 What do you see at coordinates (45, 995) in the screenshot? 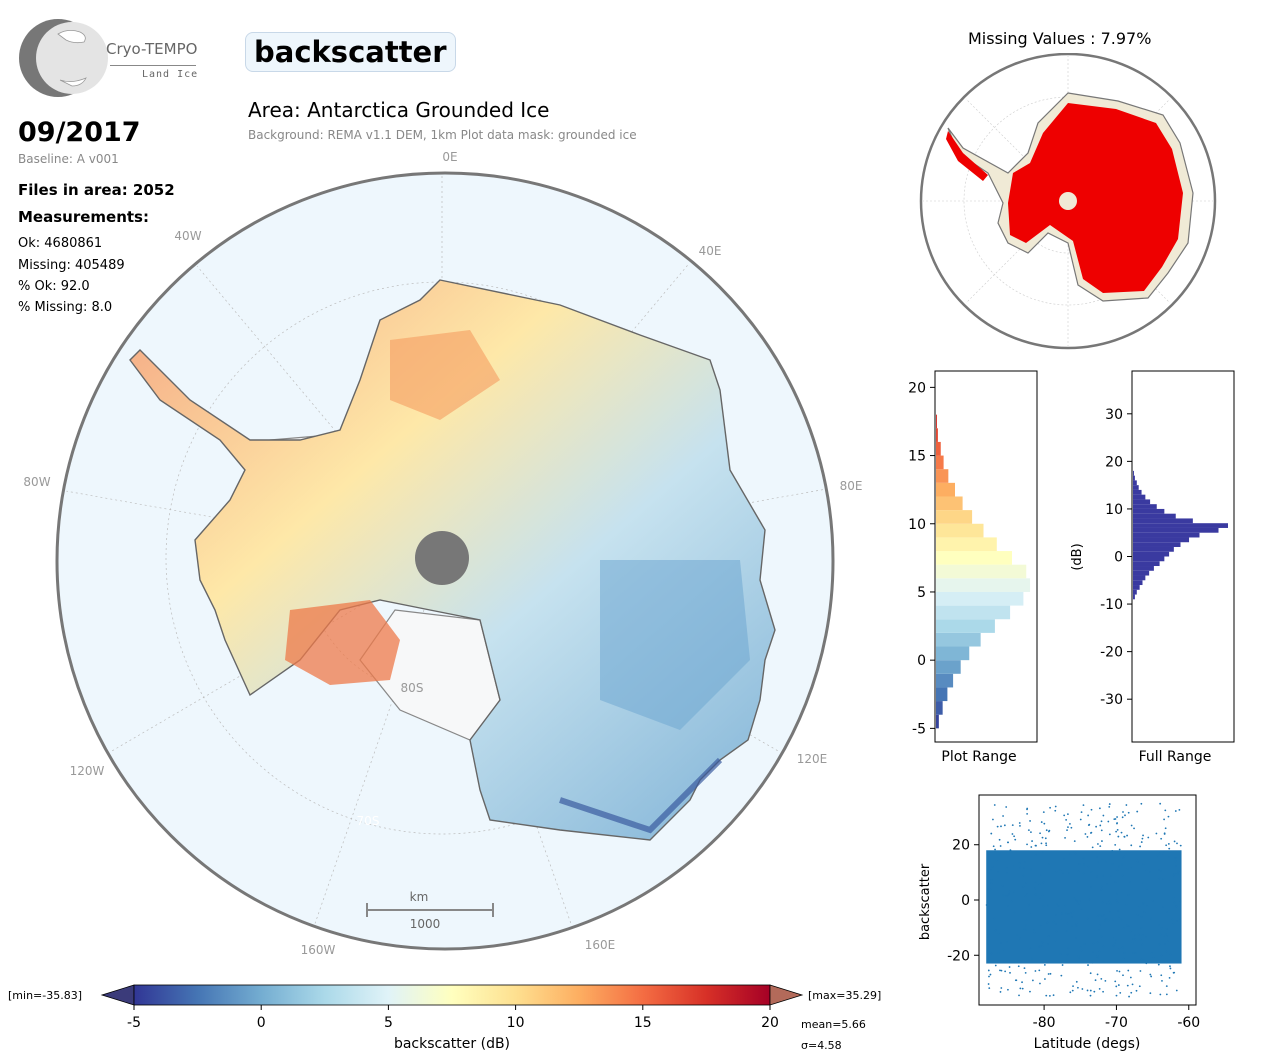
I see `colorbar-min-label: [min=-35.83]` at bounding box center [45, 995].